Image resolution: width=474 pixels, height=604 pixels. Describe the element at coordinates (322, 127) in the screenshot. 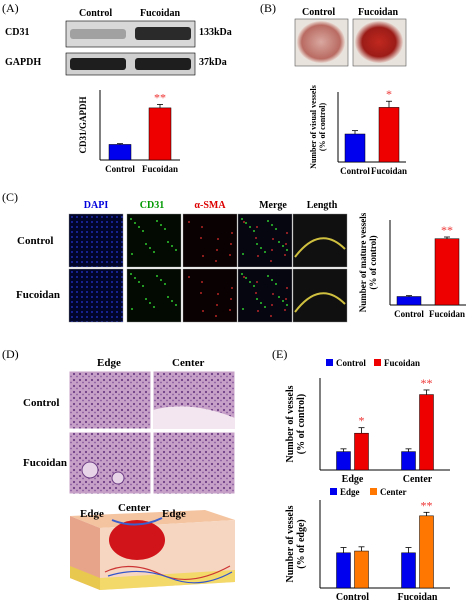

I see `chart-b-ylabel: (% of control)` at that location.